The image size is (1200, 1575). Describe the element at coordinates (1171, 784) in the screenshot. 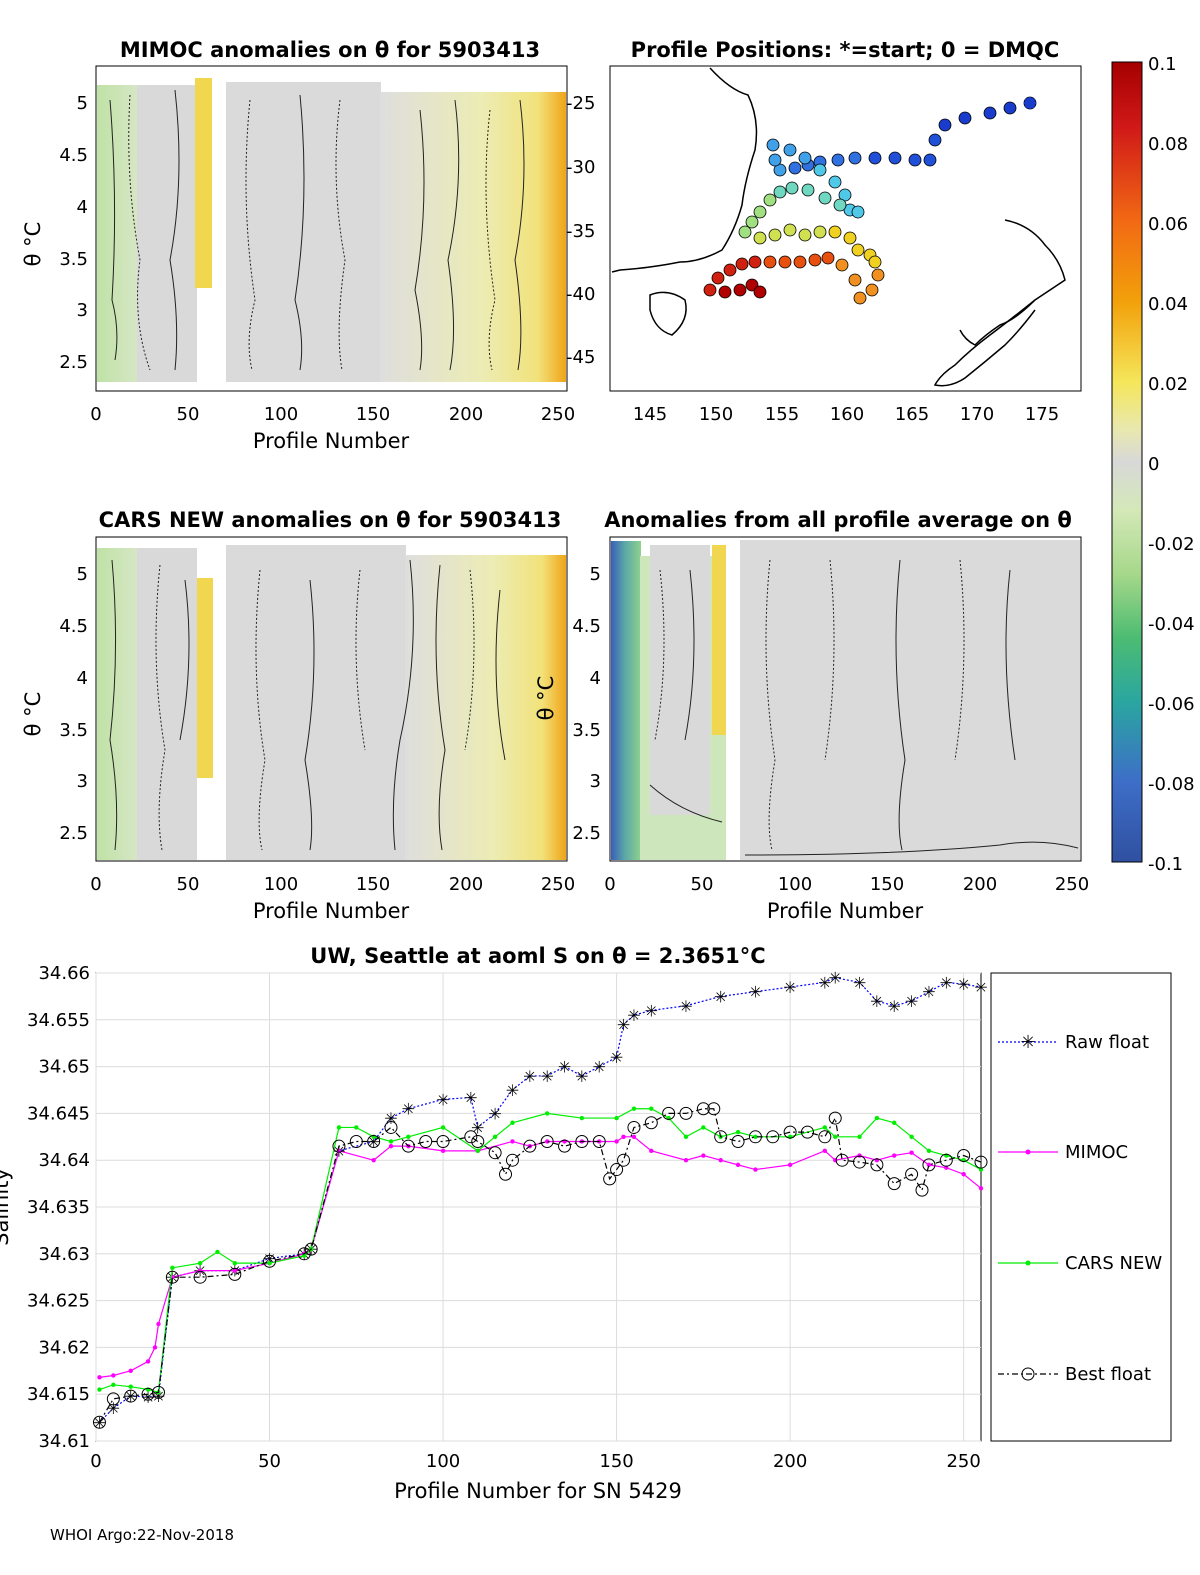

I see `colorbar-tick: -0.08` at that location.